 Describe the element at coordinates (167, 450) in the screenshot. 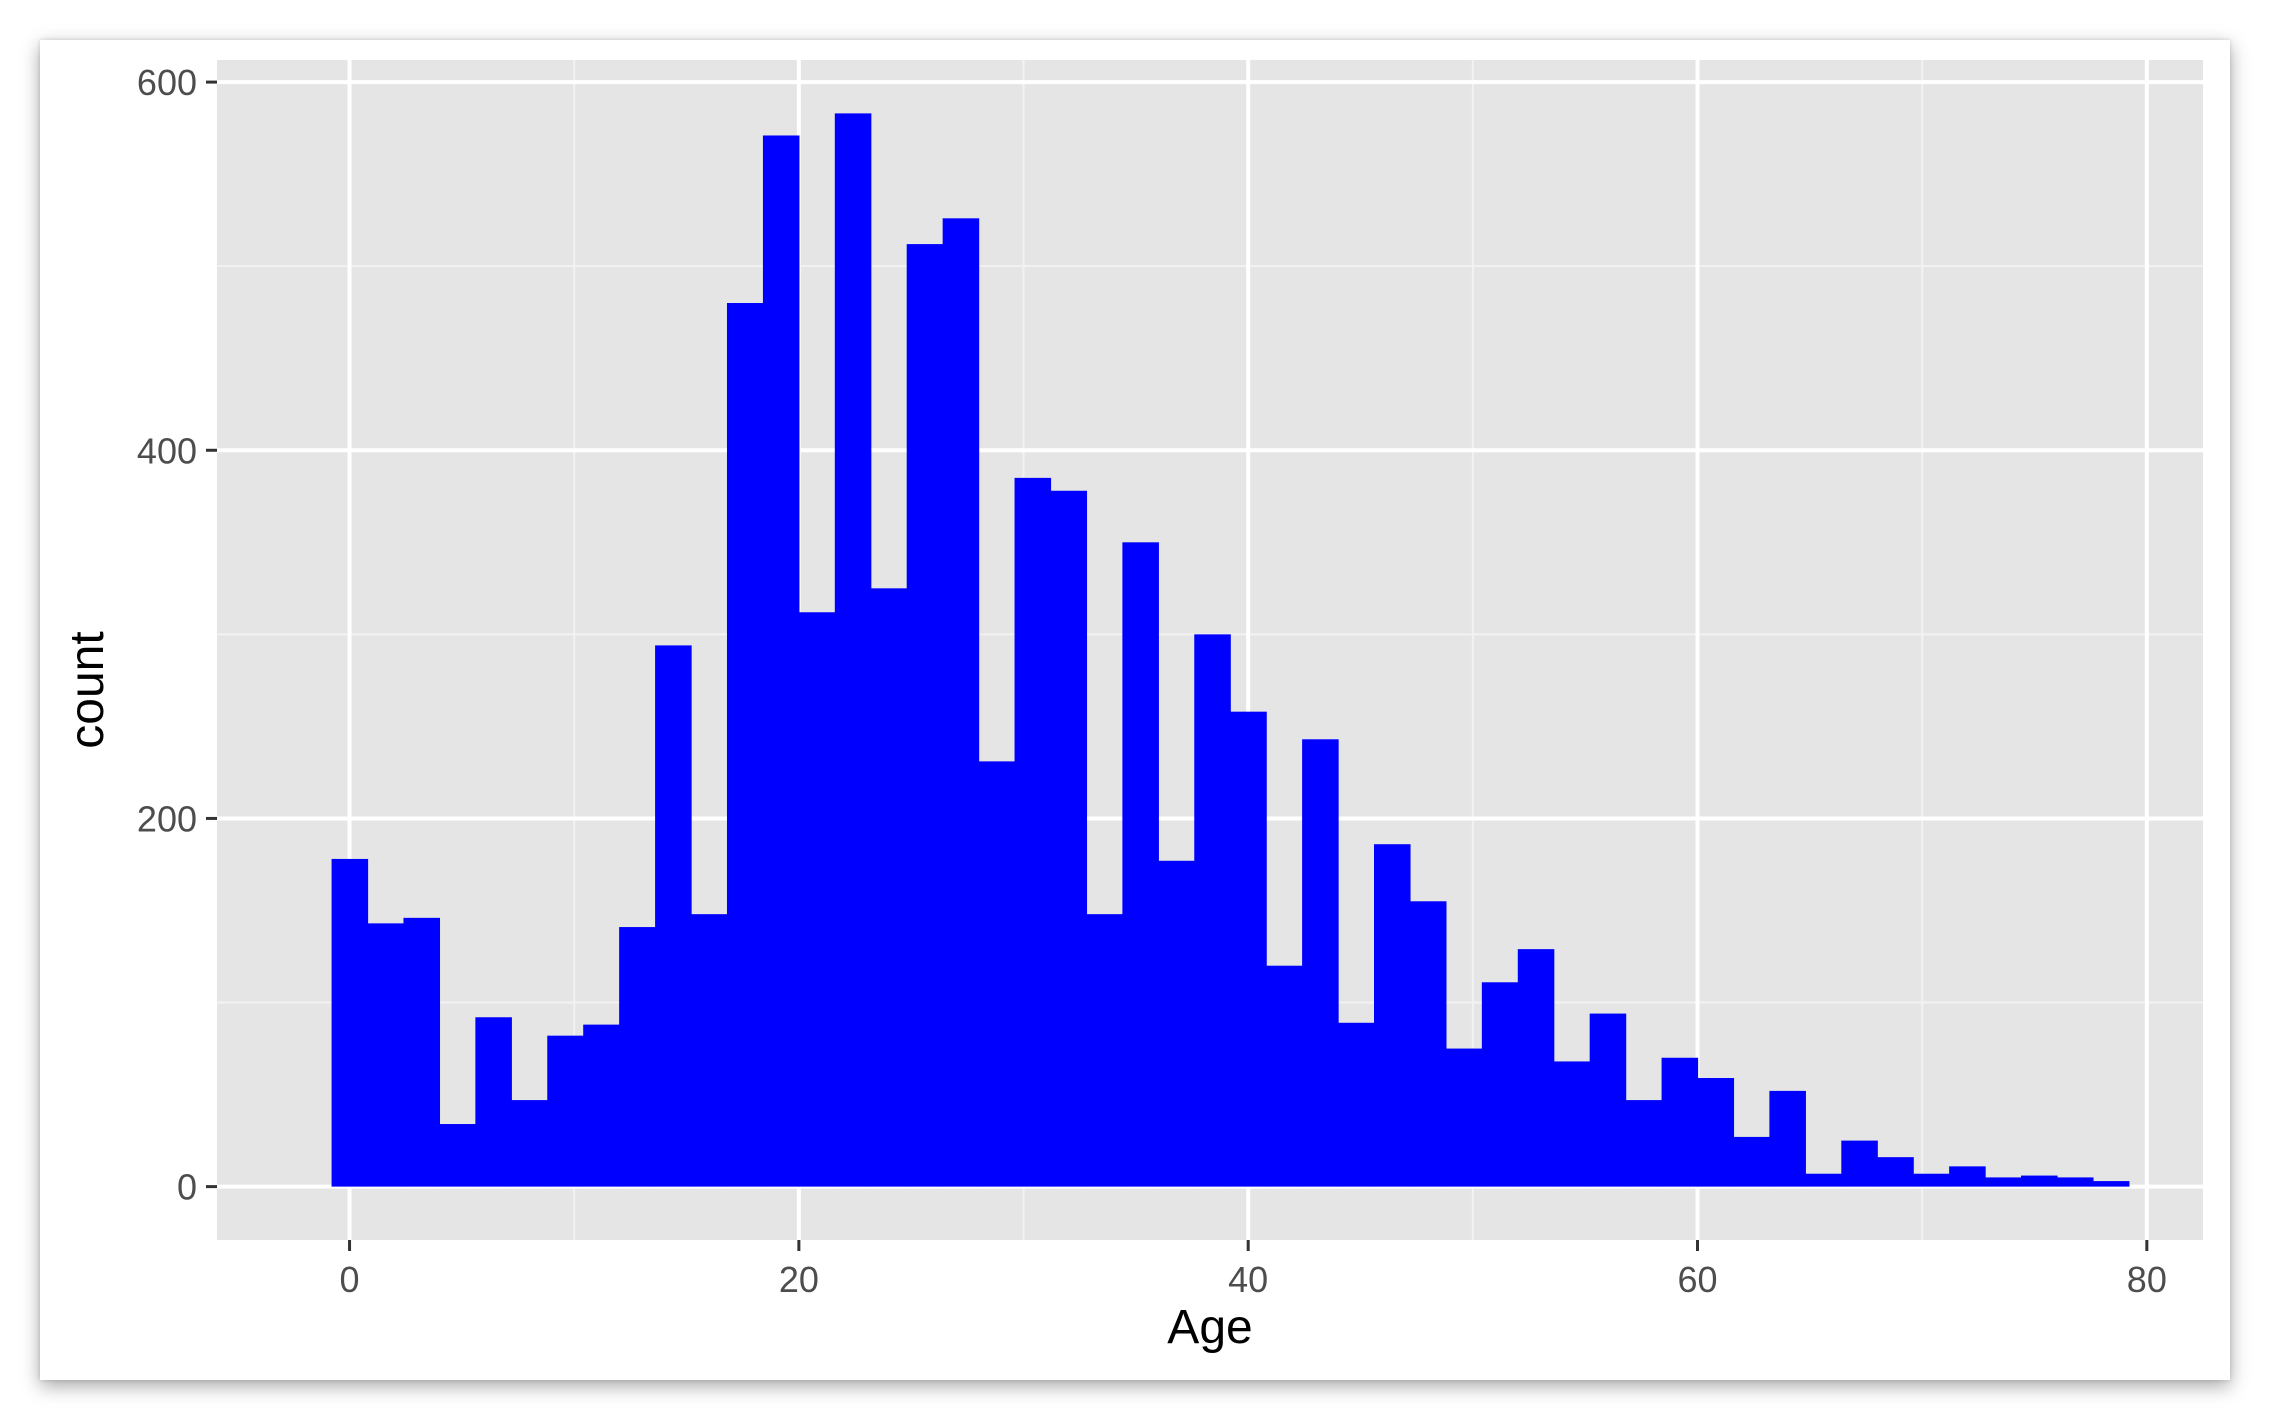

I see `y-tick-label: 400` at that location.